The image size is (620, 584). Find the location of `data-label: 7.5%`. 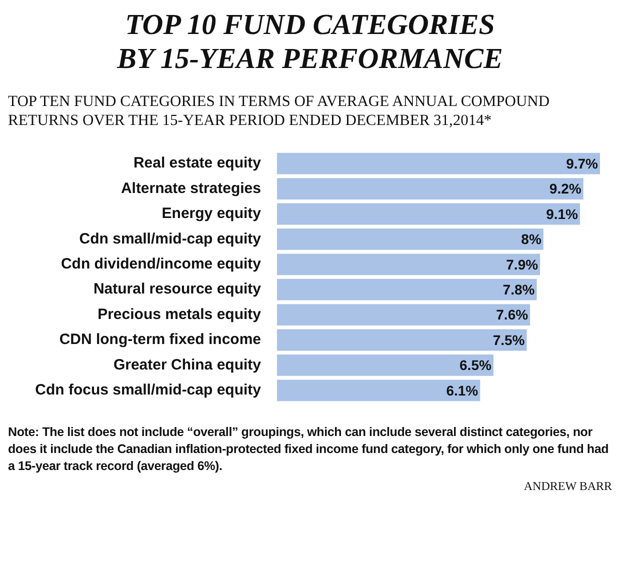

data-label: 7.5% is located at coordinates (509, 340).